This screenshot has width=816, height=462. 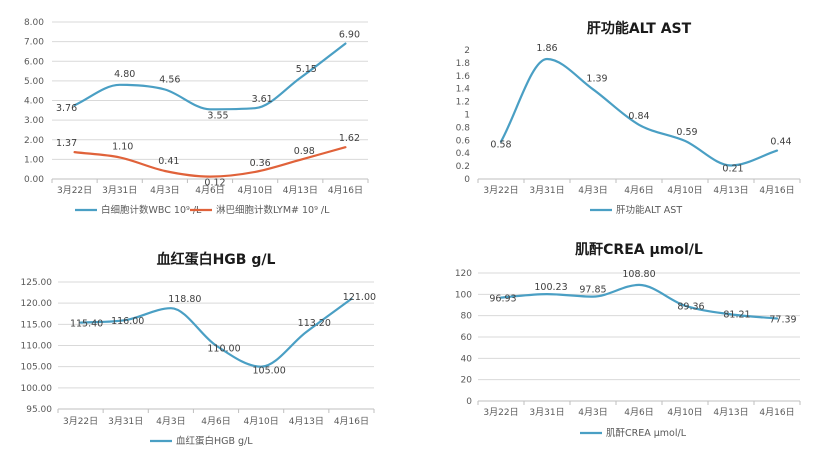 I want to click on data-label: 108.80, so click(x=638, y=274).